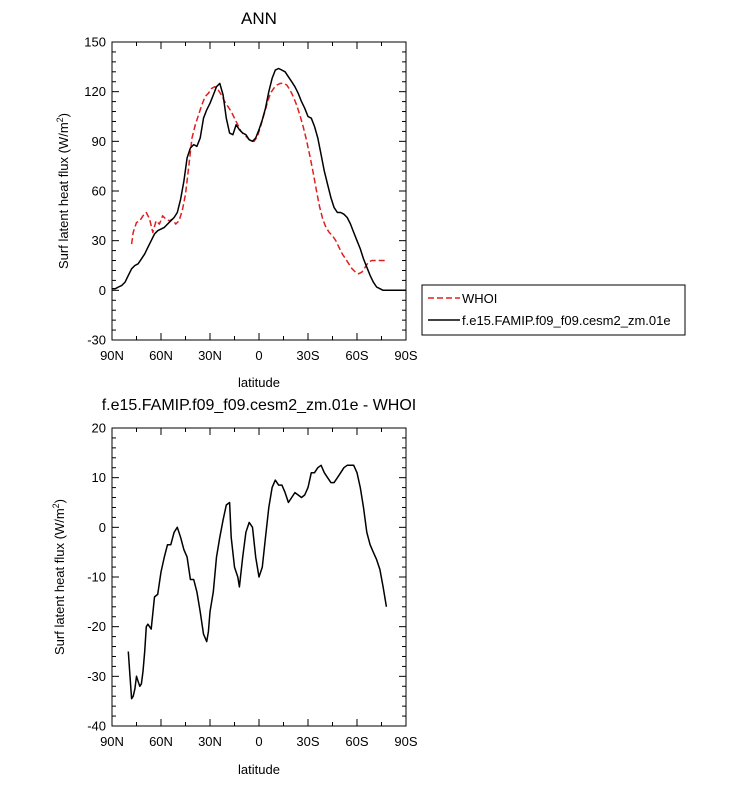  I want to click on top-xtick-label: 60S, so click(356, 355).